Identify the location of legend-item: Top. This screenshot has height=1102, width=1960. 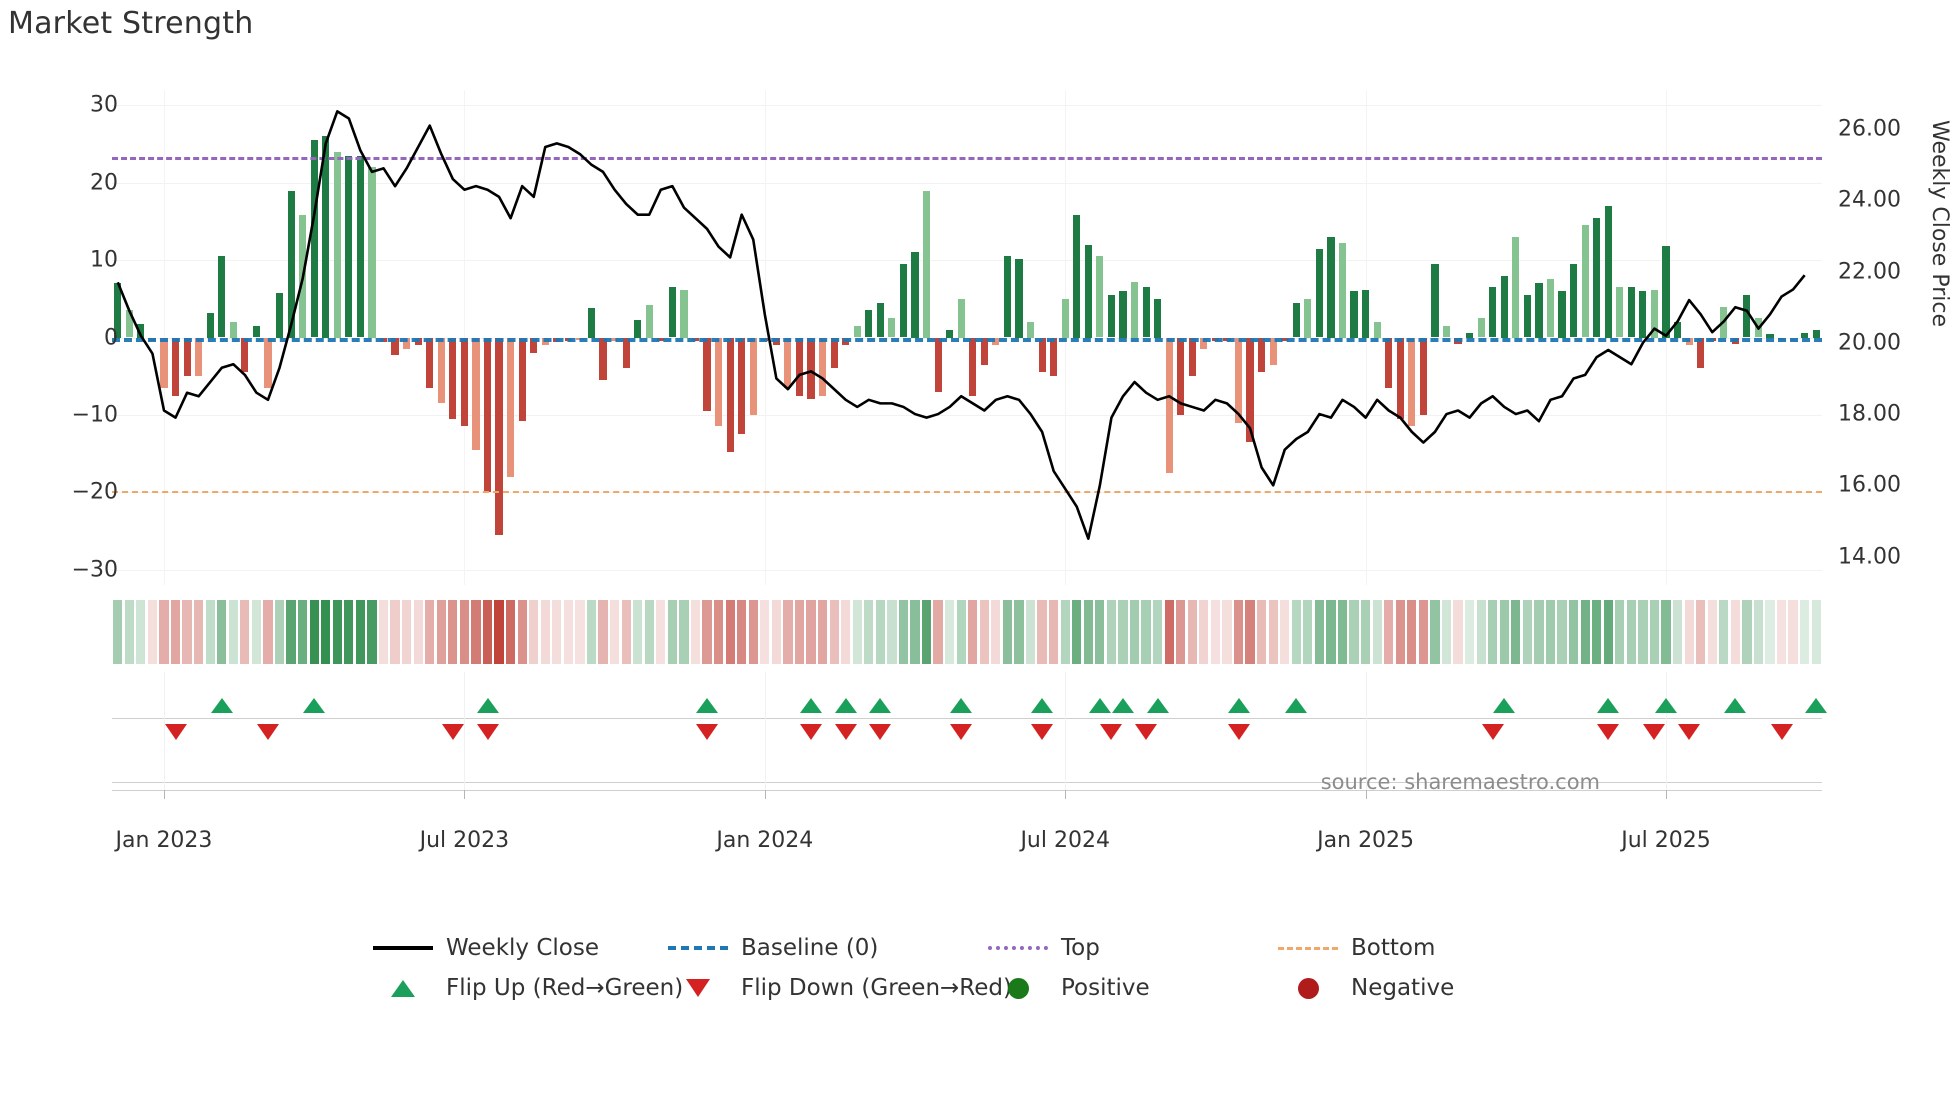
(1042, 948).